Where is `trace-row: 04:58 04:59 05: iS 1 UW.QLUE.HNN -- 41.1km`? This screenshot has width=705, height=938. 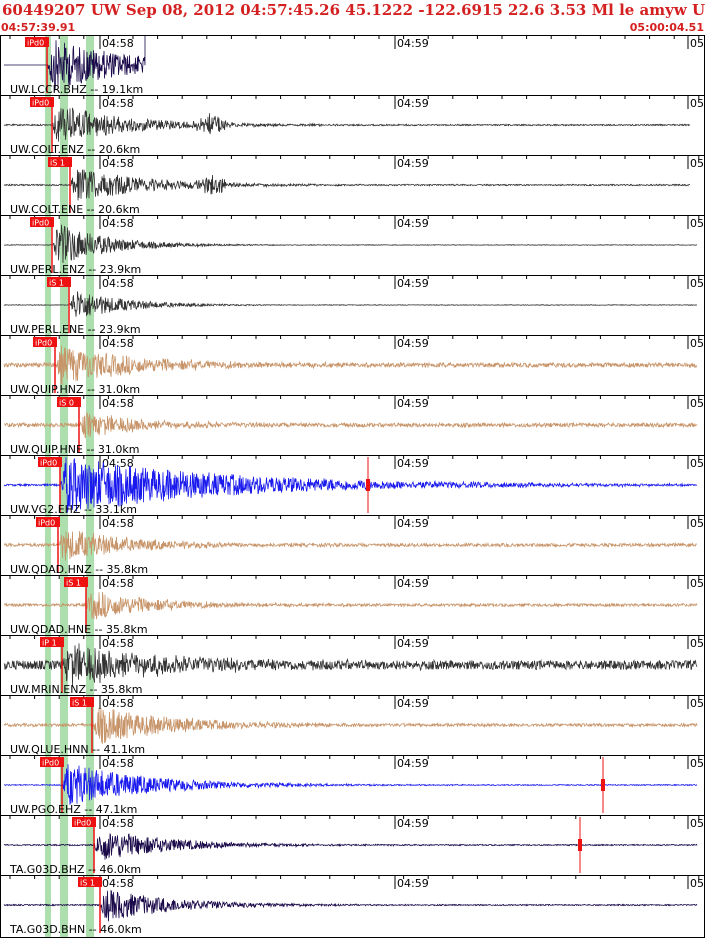 trace-row: 04:58 04:59 05: iS 1 UW.QLUE.HNN -- 41.1km is located at coordinates (352, 725).